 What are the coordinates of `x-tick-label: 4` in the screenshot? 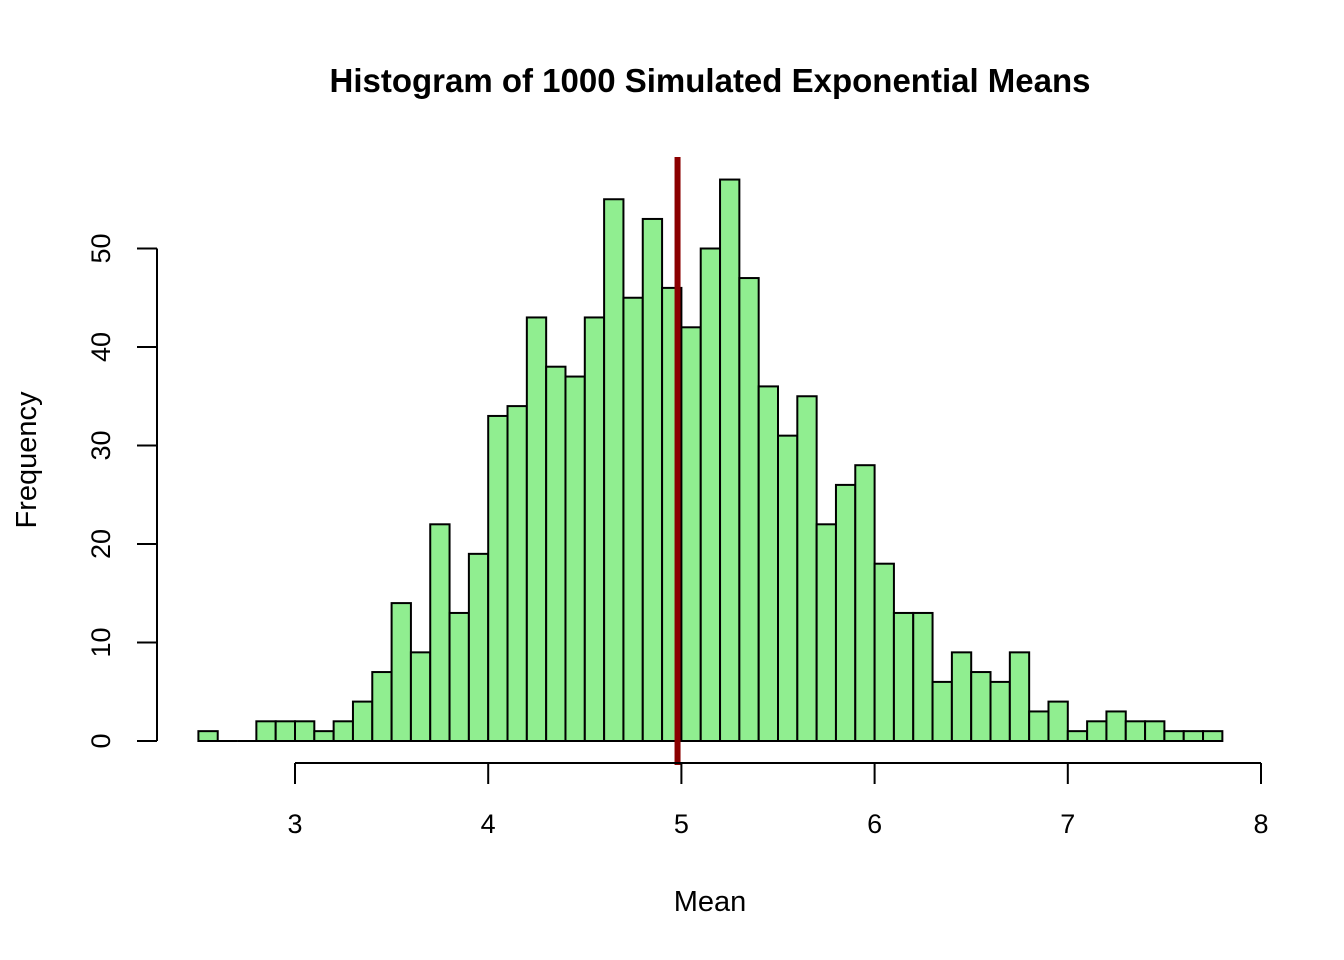 It's located at (488, 824).